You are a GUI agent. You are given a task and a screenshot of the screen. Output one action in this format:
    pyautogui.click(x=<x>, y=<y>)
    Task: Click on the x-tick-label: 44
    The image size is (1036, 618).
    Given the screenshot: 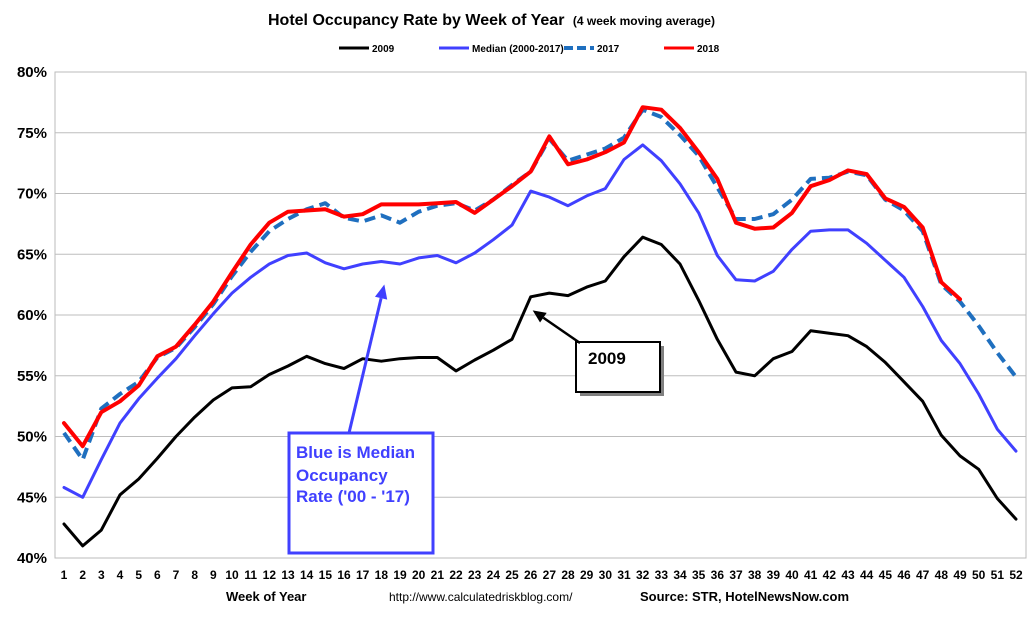 What is the action you would take?
    pyautogui.click(x=867, y=575)
    